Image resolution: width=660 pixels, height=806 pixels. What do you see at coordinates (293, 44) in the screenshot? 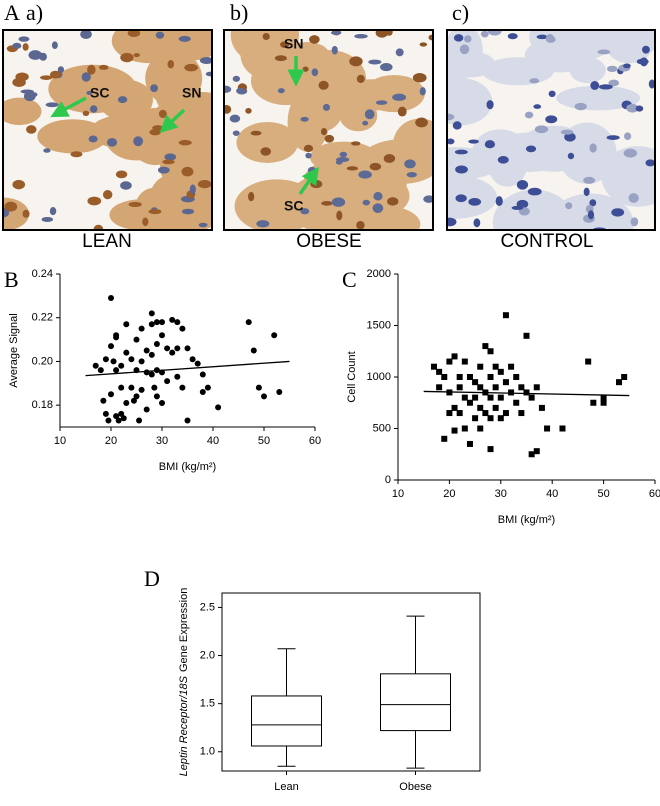
I see `annotation: SN` at bounding box center [293, 44].